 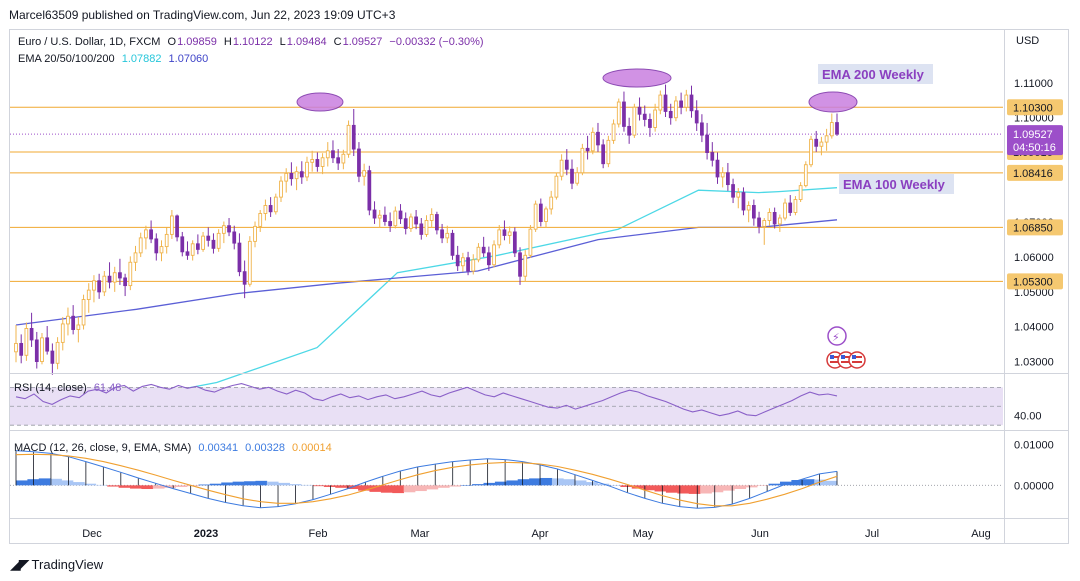 What do you see at coordinates (206, 534) in the screenshot?
I see `x-tick-label-1: 2023` at bounding box center [206, 534].